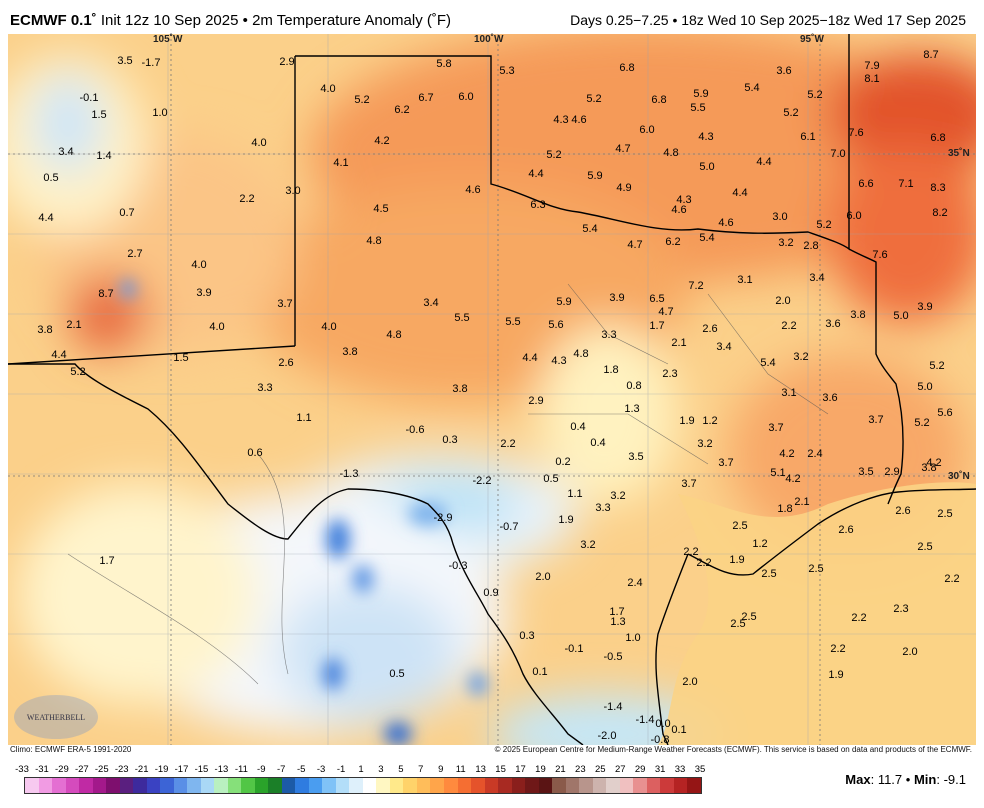  Describe the element at coordinates (657, 299) in the screenshot. I see `anomaly-value-label: 6.5` at that location.